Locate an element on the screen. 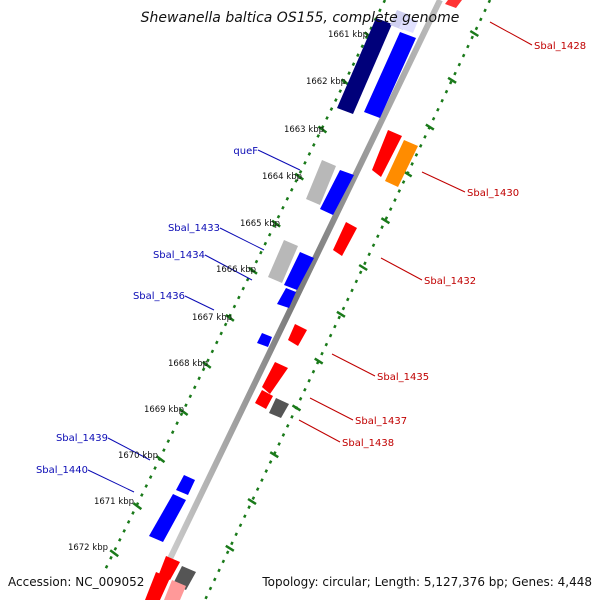 This screenshot has width=600, height=600. gene-label-sbal-1435: Sbal_1435 is located at coordinates (403, 377).